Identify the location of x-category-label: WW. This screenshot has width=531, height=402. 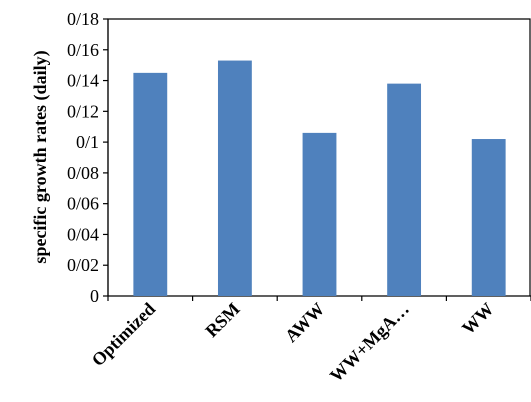
(478, 319).